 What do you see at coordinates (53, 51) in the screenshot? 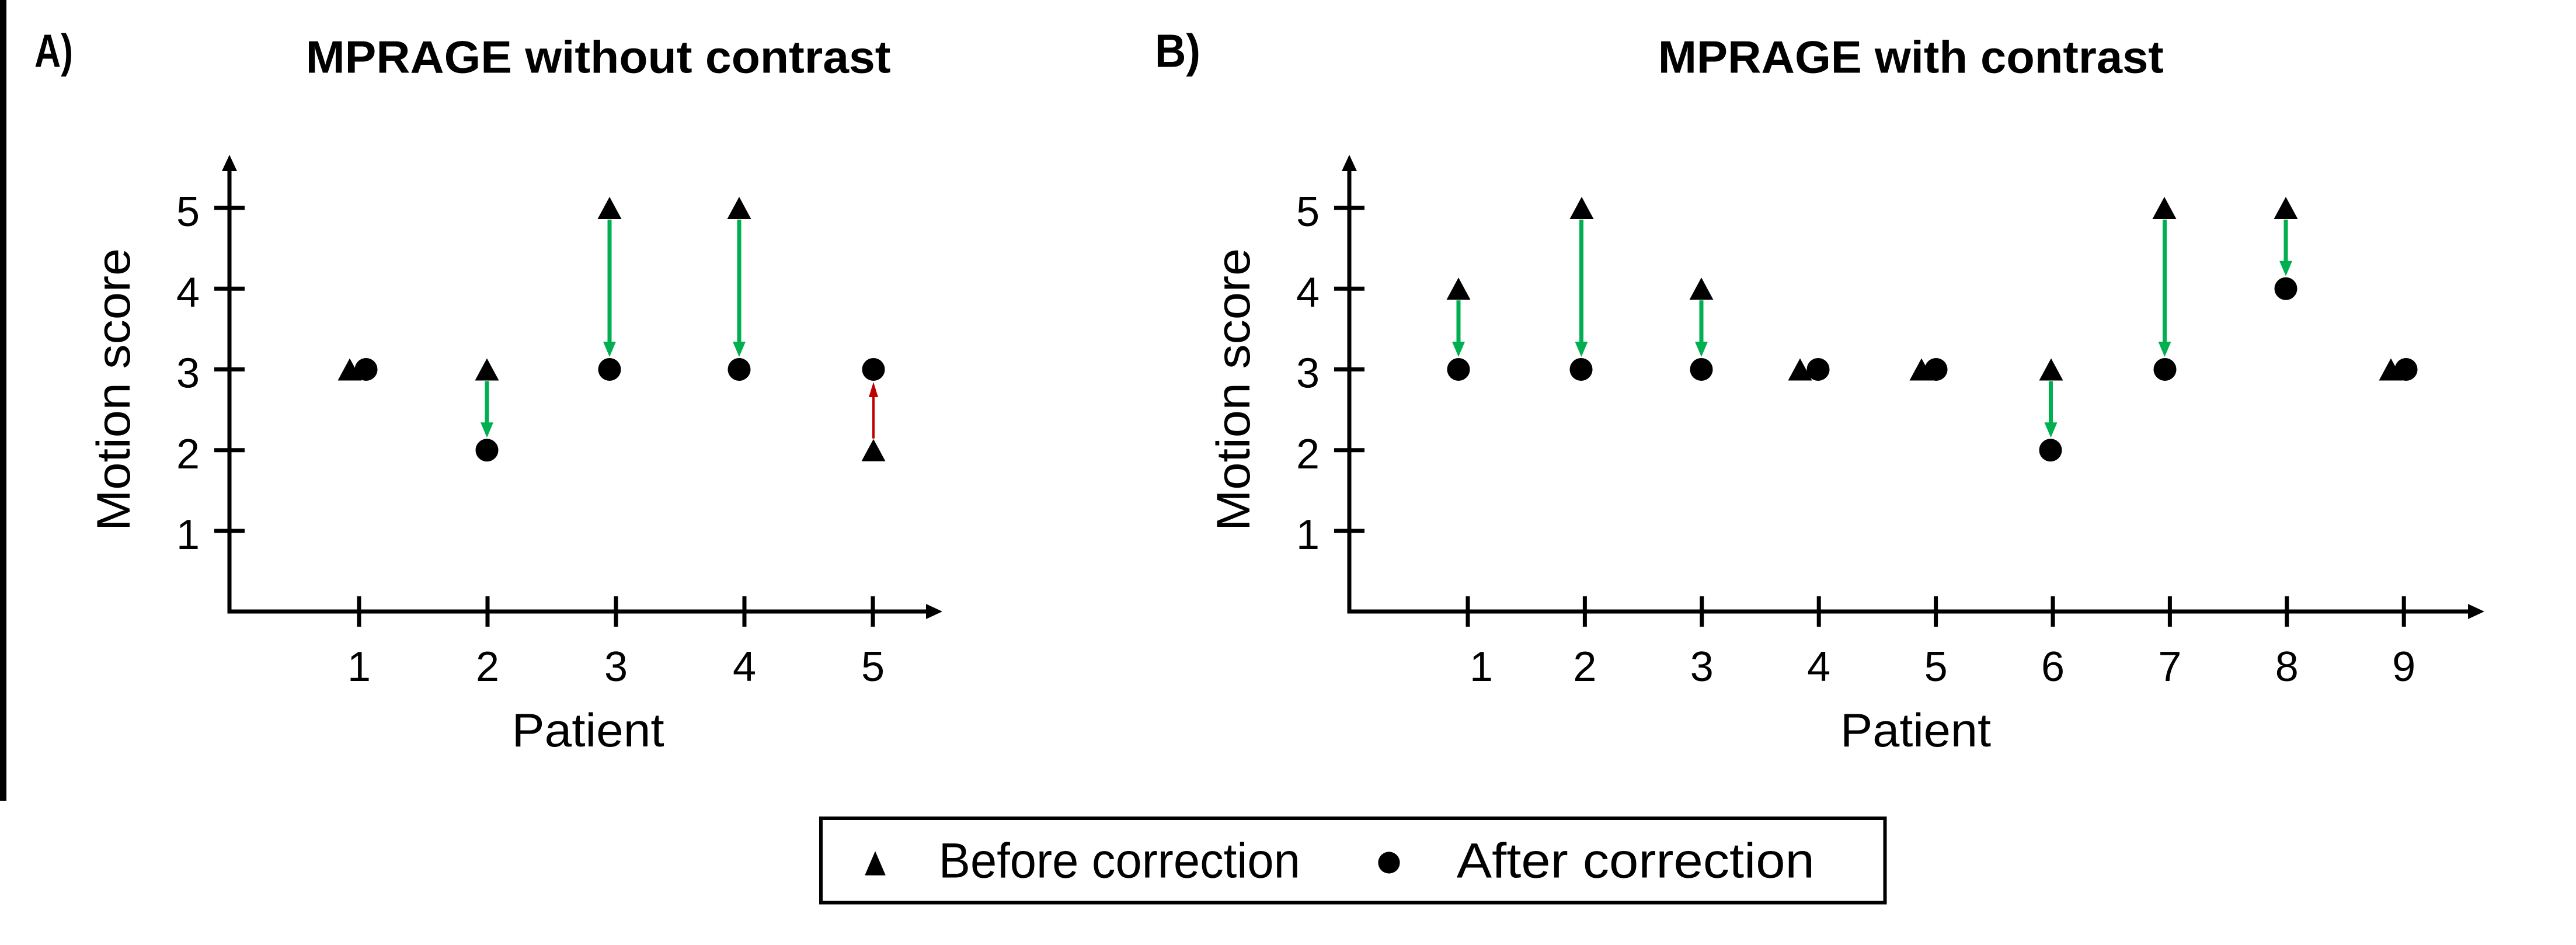
I see `panel-a-letter: A)` at bounding box center [53, 51].